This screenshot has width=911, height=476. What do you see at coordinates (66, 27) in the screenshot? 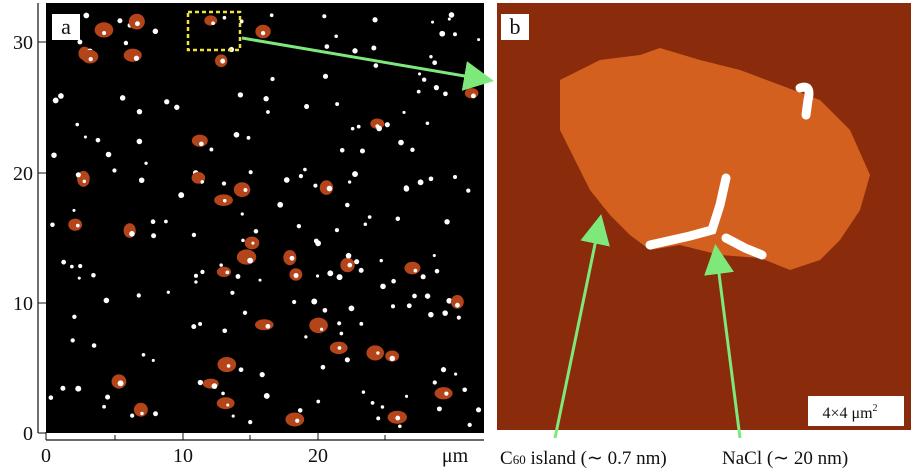
I see `panel-label-box` at bounding box center [66, 27].